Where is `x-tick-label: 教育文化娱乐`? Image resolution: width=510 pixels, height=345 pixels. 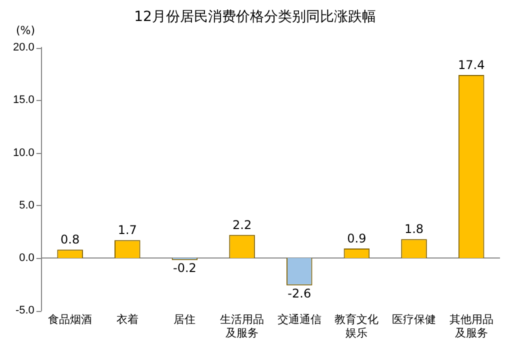 x-tick-label: 教育文化娱乐 is located at coordinates (356, 326).